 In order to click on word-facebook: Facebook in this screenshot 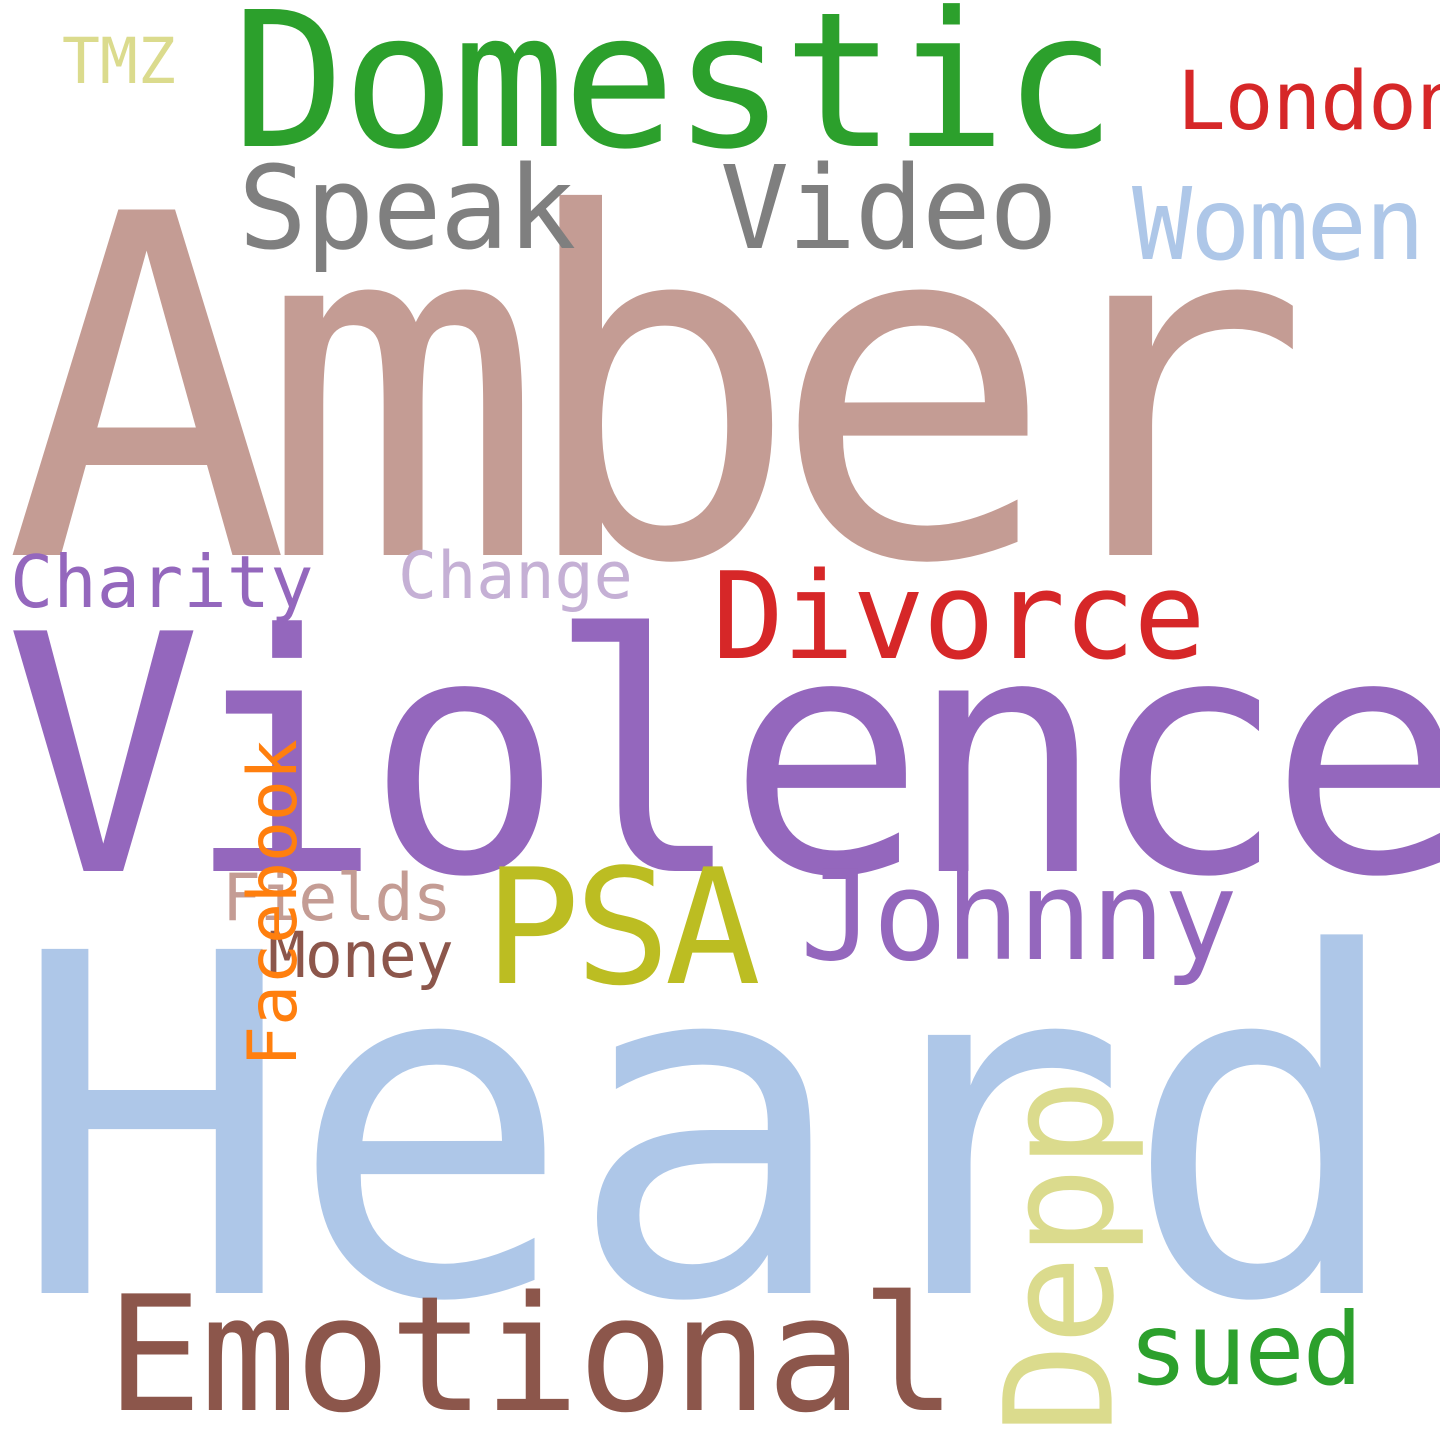, I will do `click(273, 903)`.